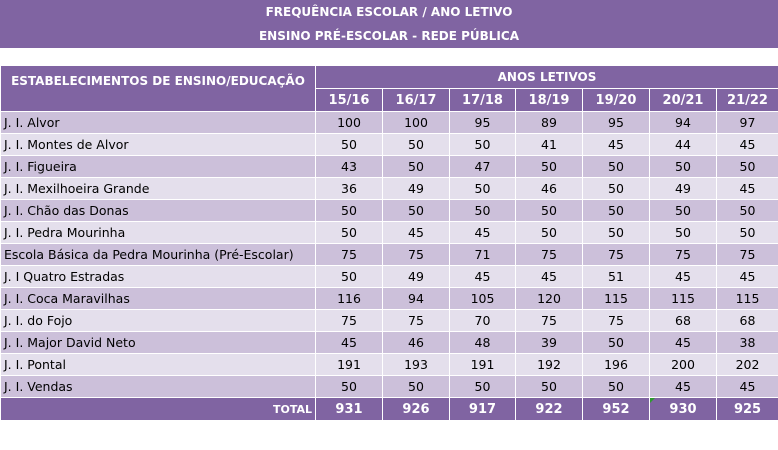 Image resolution: width=778 pixels, height=450 pixels. I want to click on total-row: TOTAL 931 926 917 922 952 930 925, so click(389, 409).